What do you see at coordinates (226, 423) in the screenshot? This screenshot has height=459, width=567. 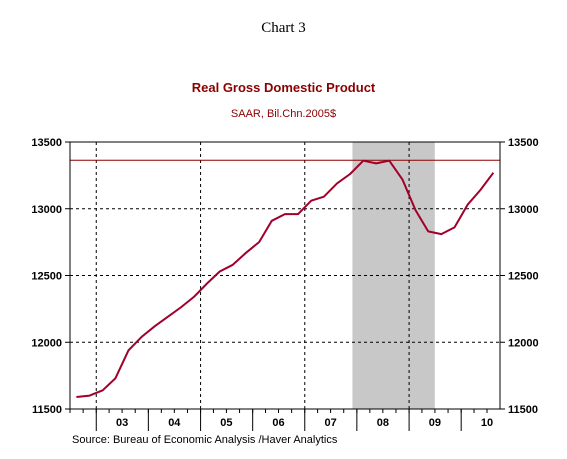 I see `x-tick-label: 05` at bounding box center [226, 423].